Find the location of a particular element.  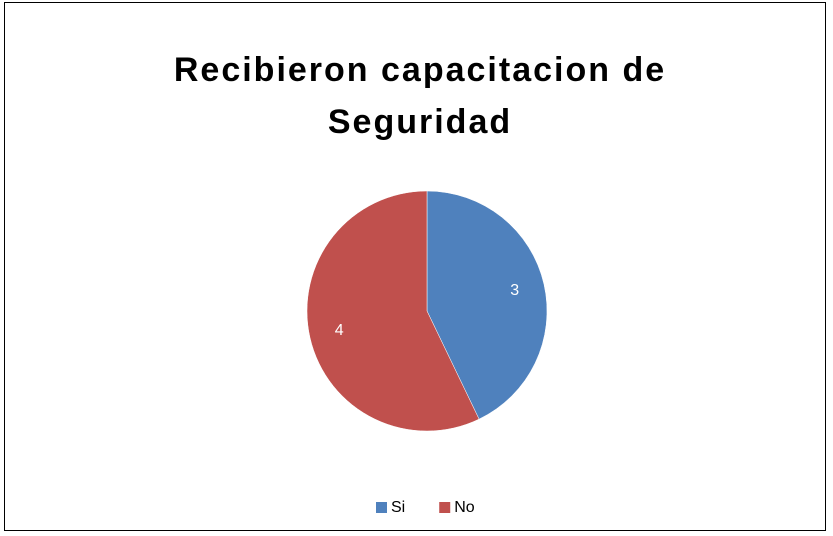

legend-label: Si is located at coordinates (398, 507).